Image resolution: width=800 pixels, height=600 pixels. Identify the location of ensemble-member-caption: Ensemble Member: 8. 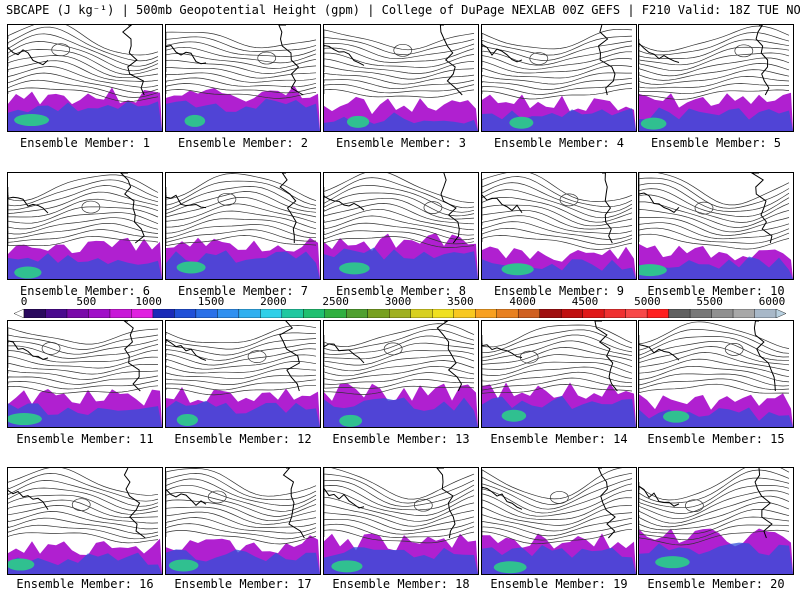
(401, 291).